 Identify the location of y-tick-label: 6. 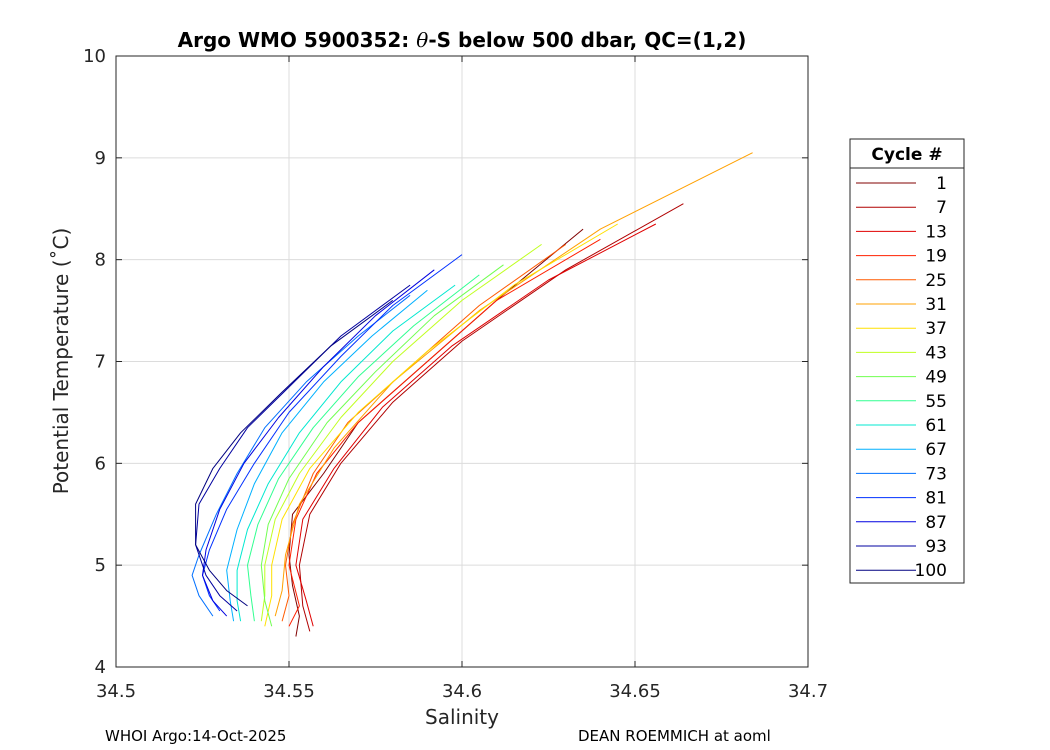
(100, 463).